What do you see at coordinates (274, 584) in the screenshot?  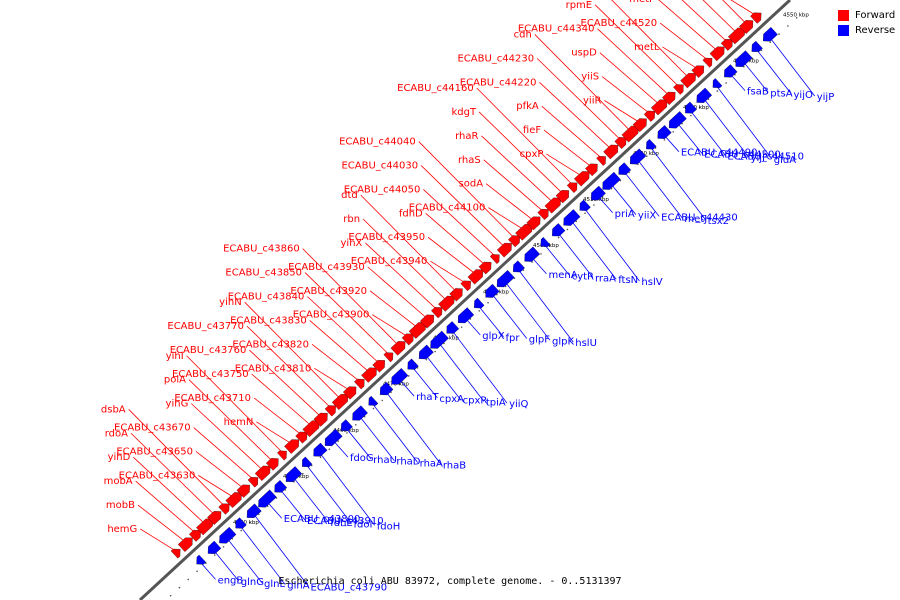 I see `reverse-gene-label: glnL` at bounding box center [274, 584].